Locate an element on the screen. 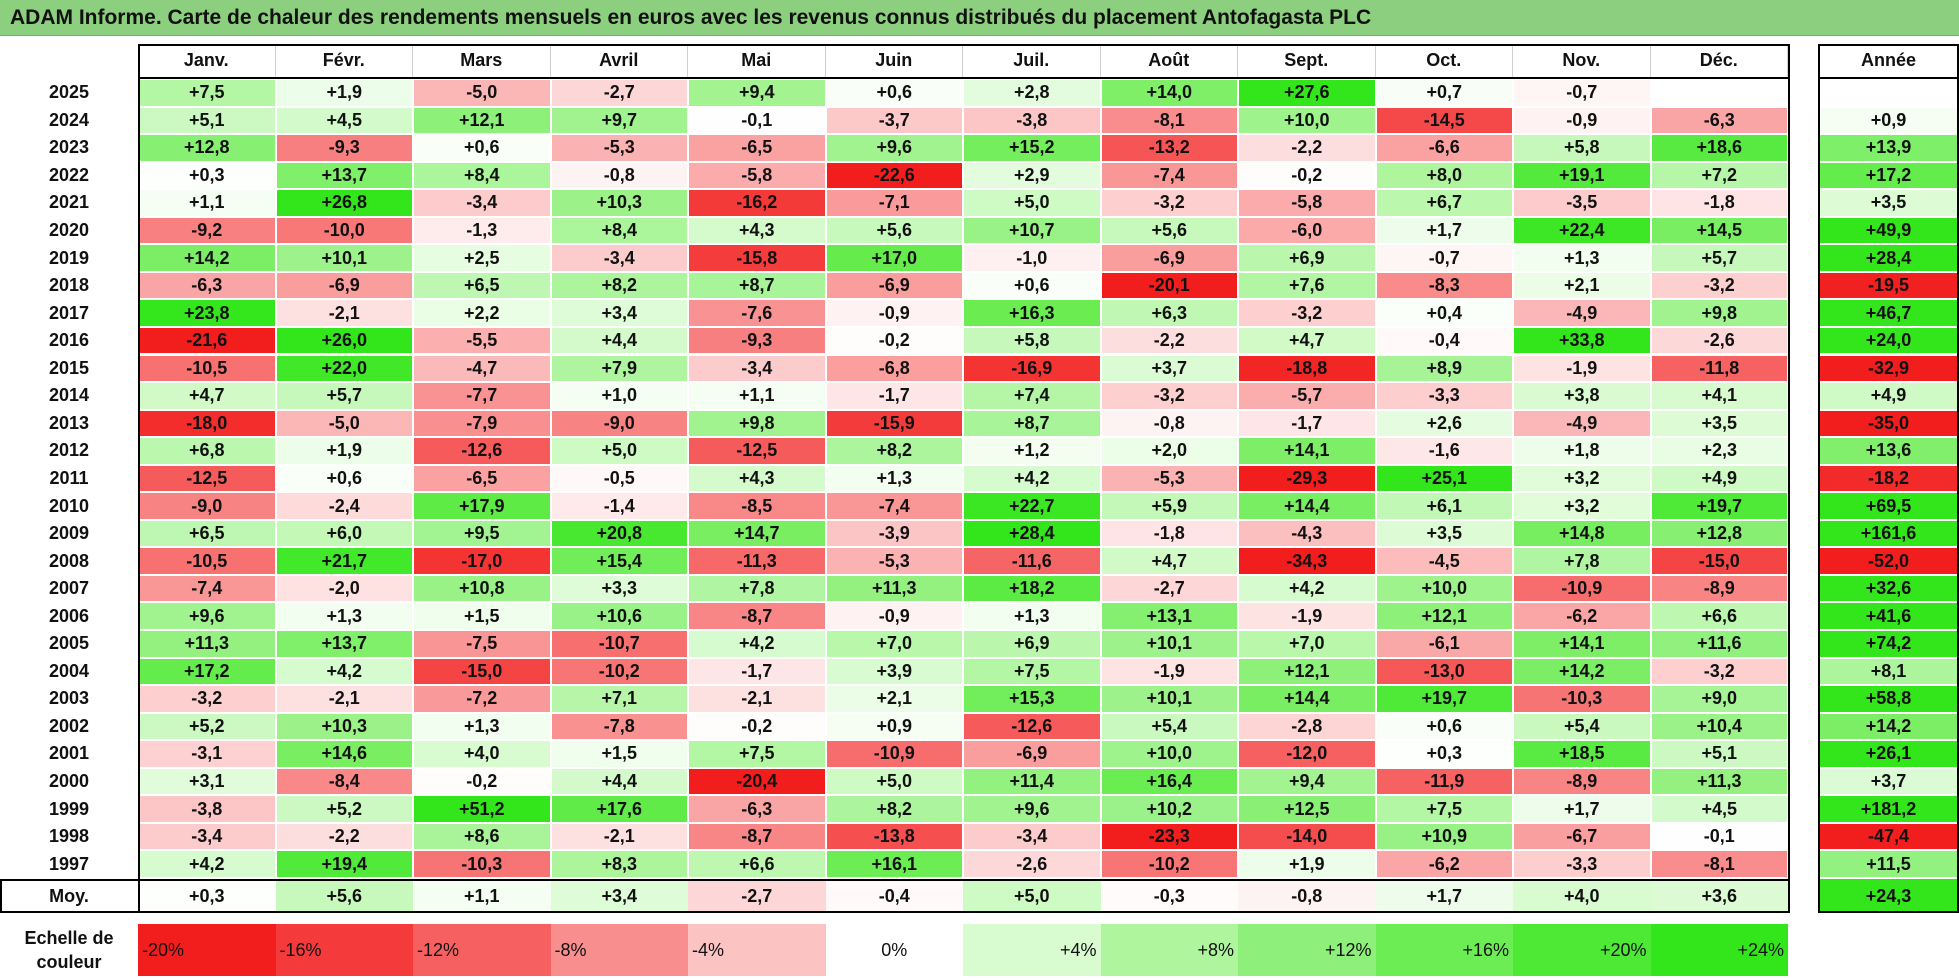  heatmap-cell: +5,6 is located at coordinates (894, 230).